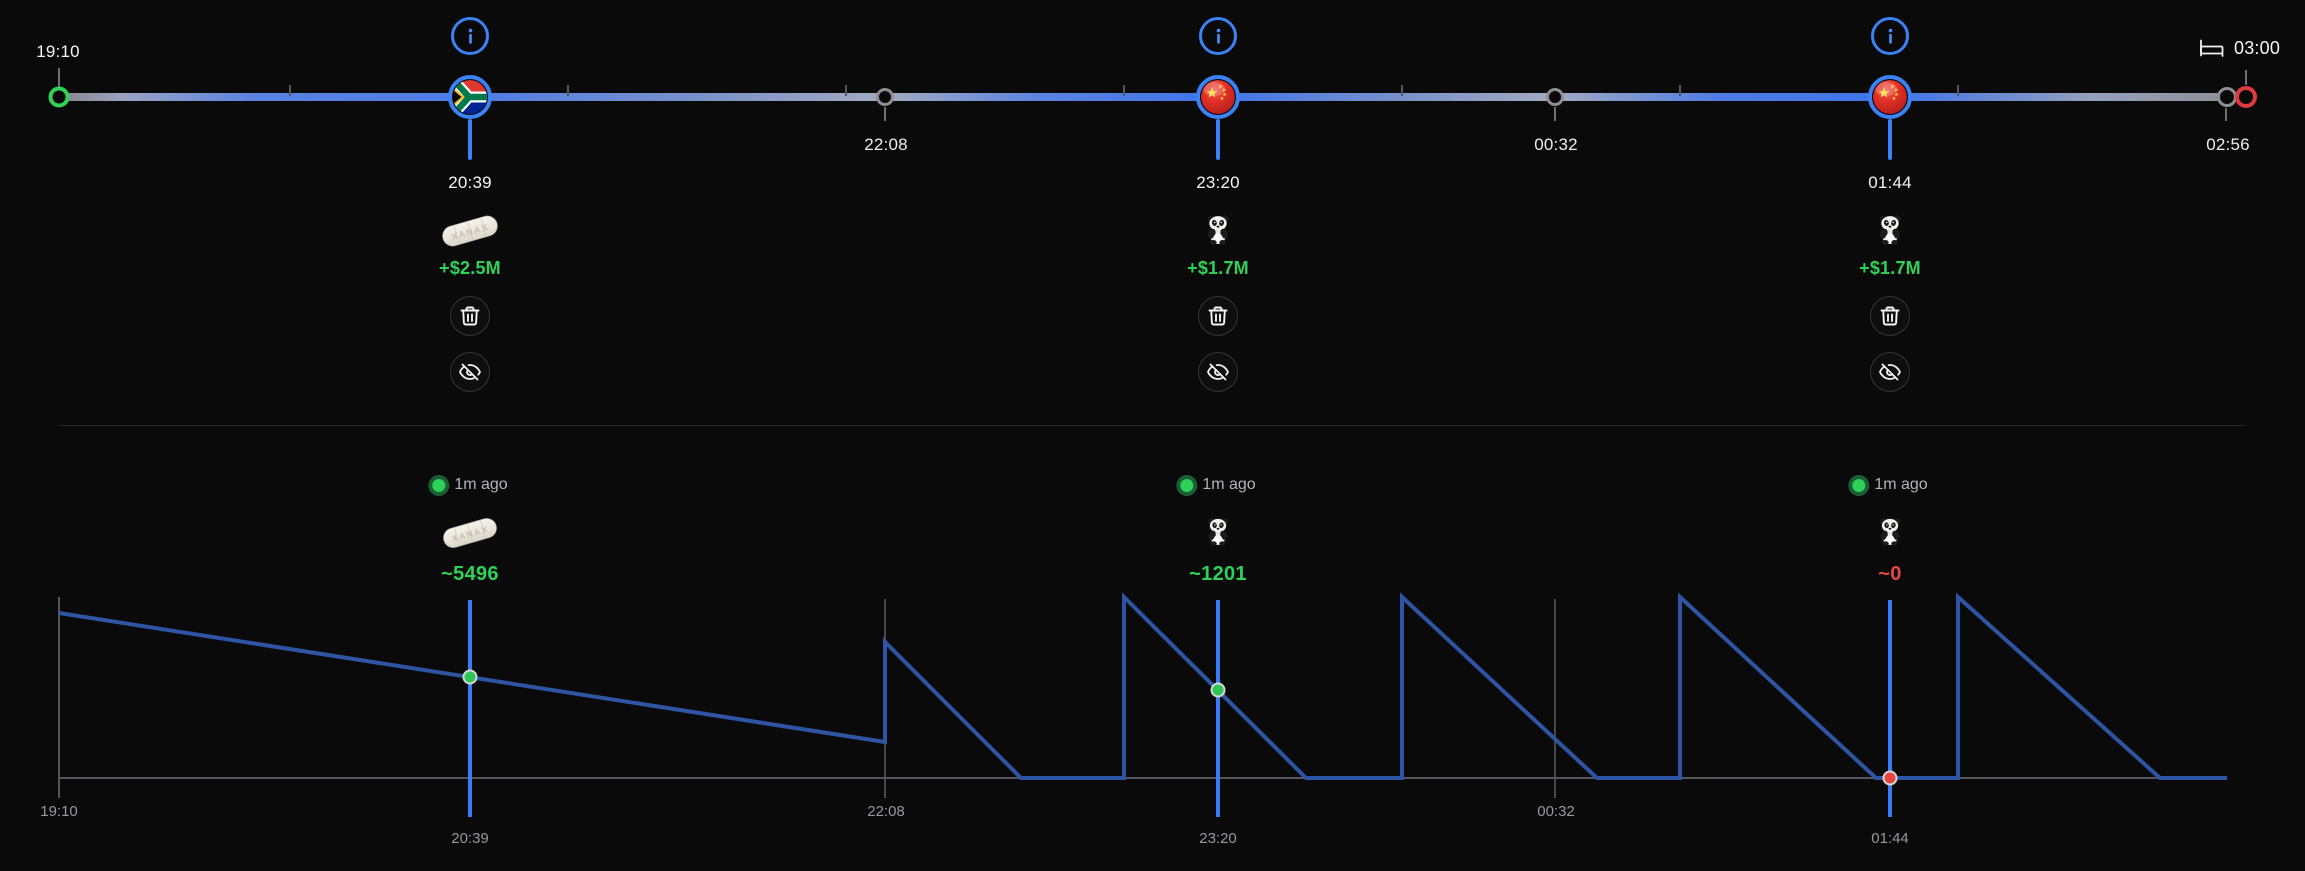 The width and height of the screenshot is (2305, 871). Describe the element at coordinates (1218, 838) in the screenshot. I see `marker-tick-label: 23:20` at that location.